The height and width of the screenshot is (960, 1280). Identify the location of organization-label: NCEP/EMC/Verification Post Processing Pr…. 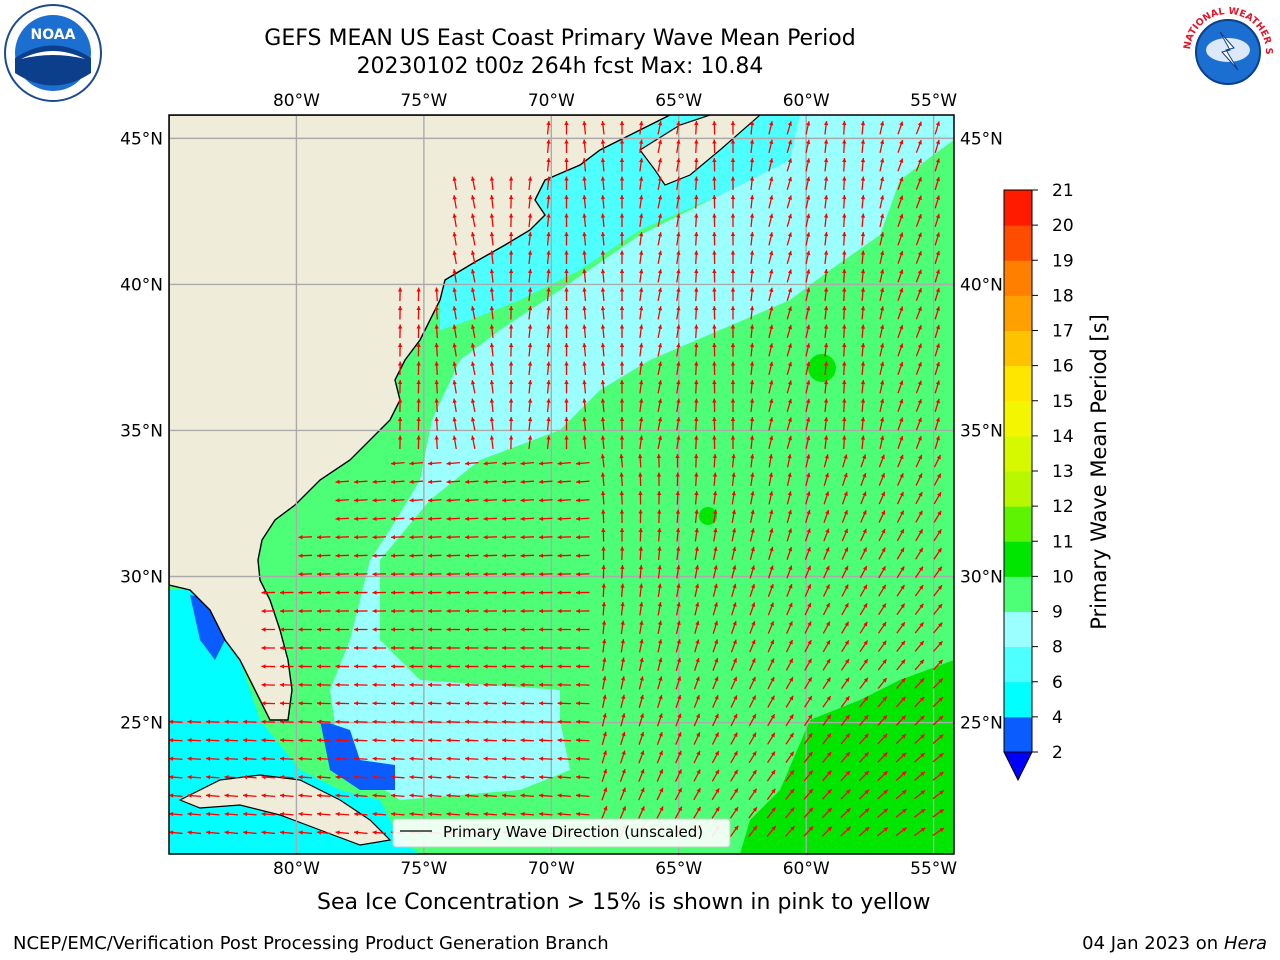
(311, 943).